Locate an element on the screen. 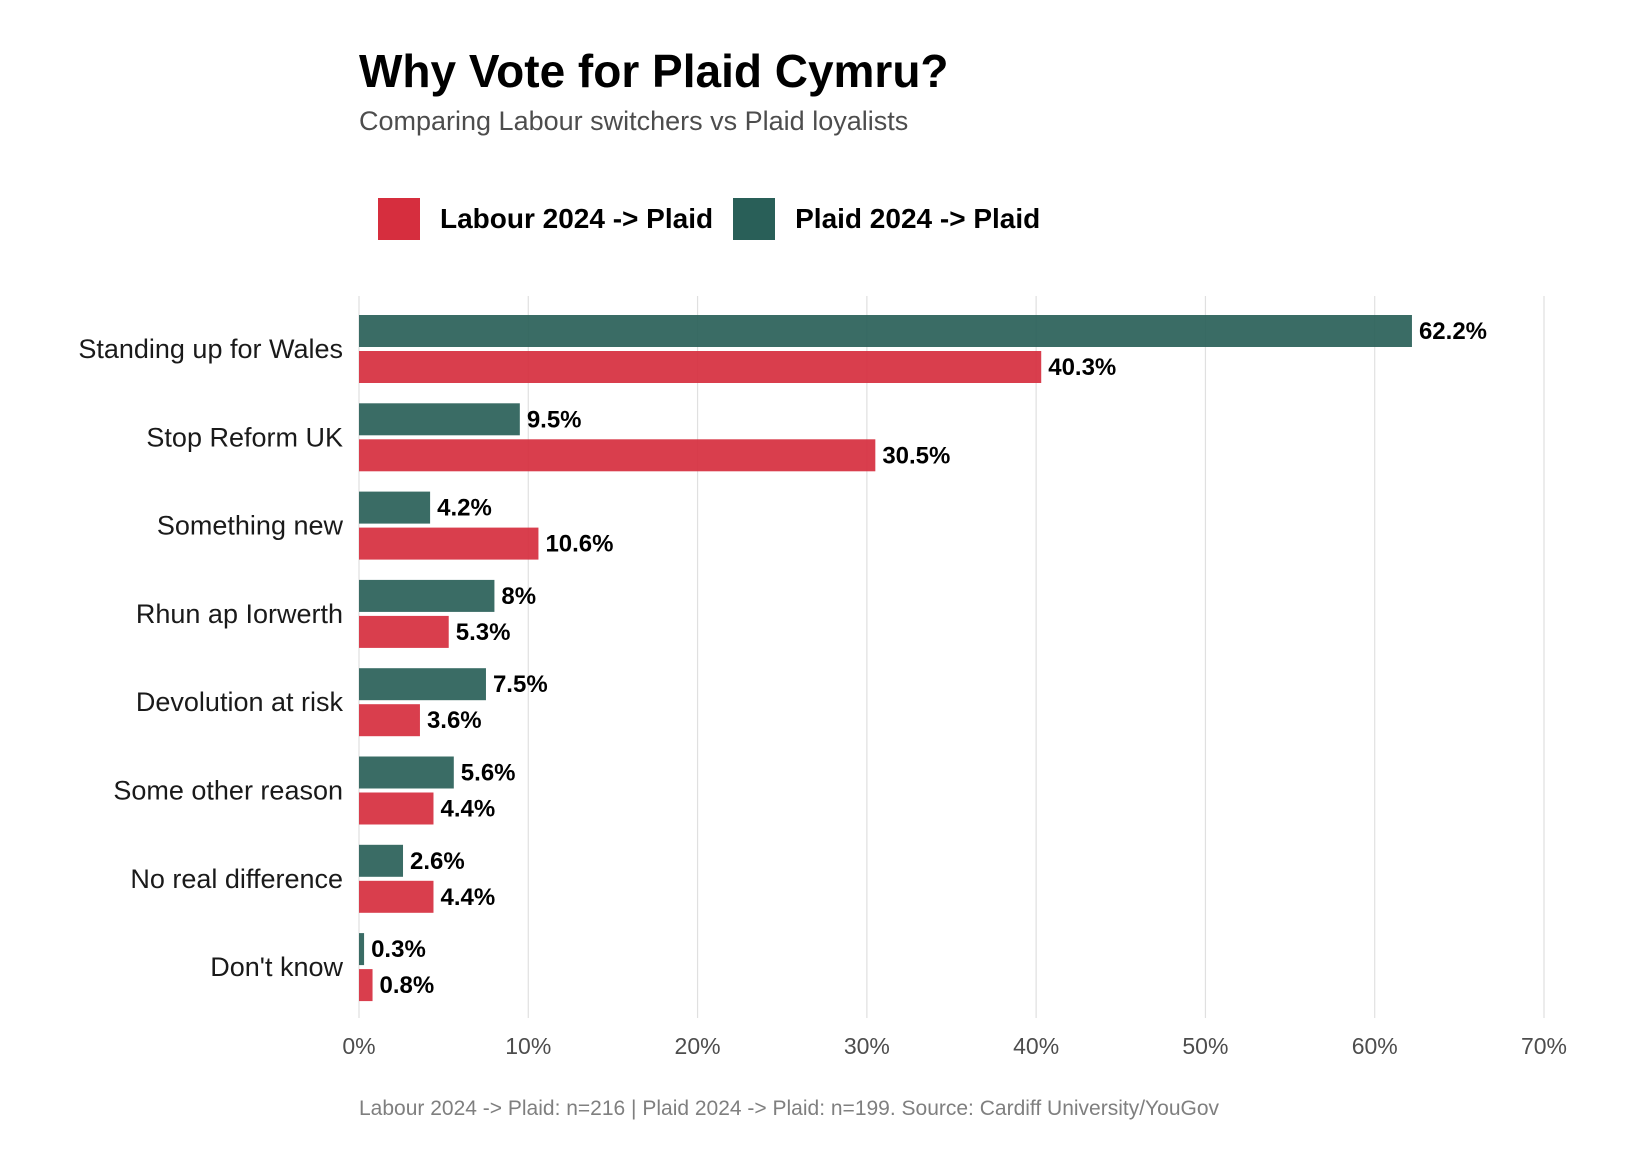 This screenshot has height=1170, width=1644. legend-swatch-labour is located at coordinates (399, 219).